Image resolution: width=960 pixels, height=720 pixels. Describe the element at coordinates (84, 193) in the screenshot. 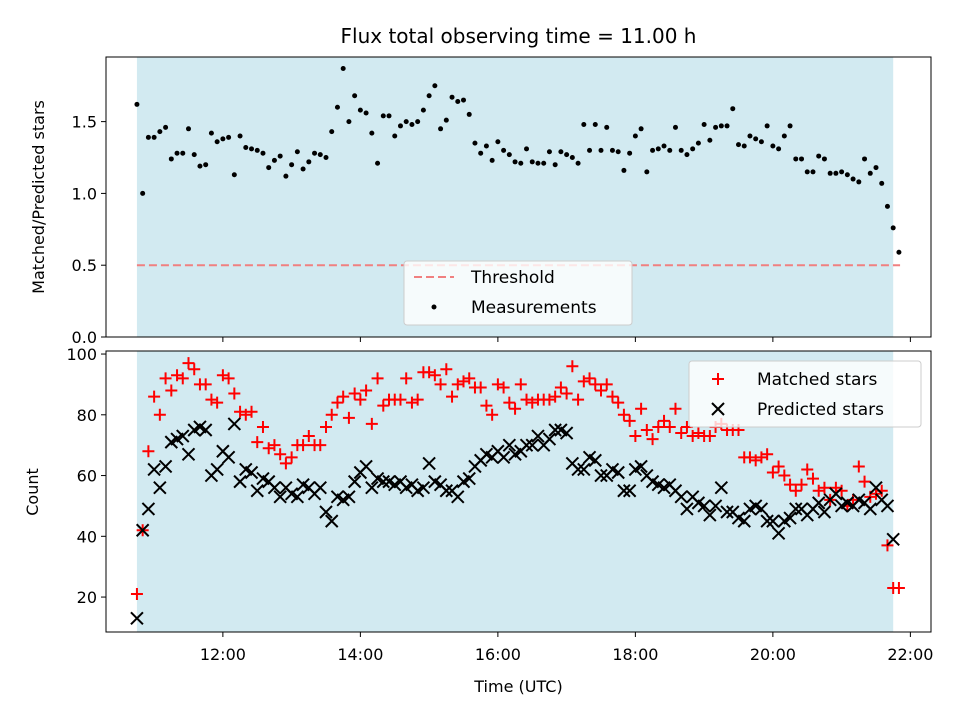

I see `y-tick-label: 1.0` at that location.